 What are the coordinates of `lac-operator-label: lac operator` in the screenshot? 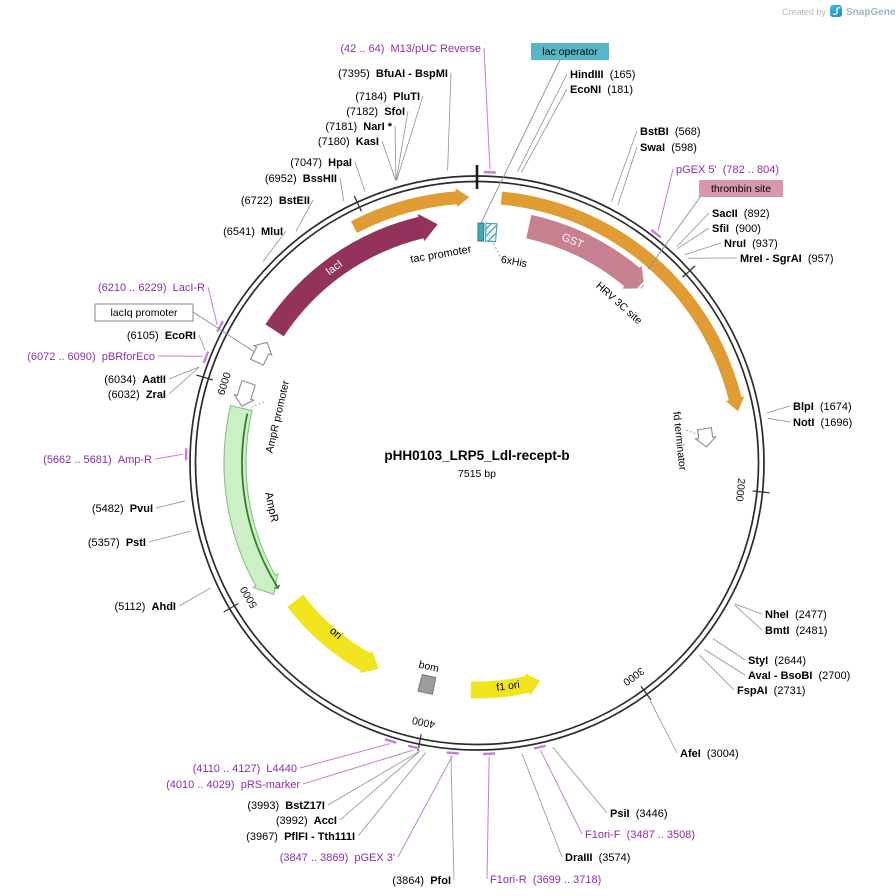 It's located at (570, 52).